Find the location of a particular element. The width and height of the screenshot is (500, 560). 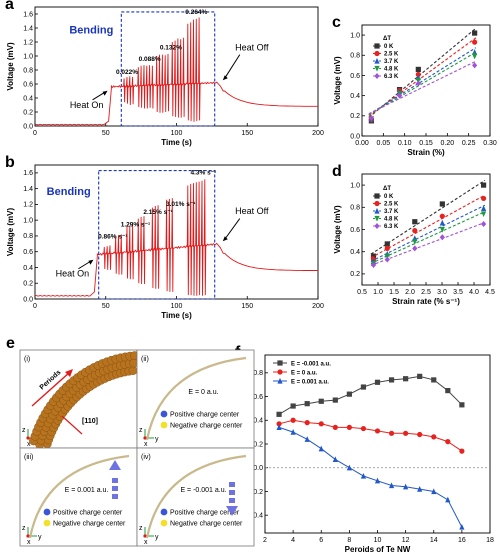

x-tick-label: 0.15 is located at coordinates (426, 143).